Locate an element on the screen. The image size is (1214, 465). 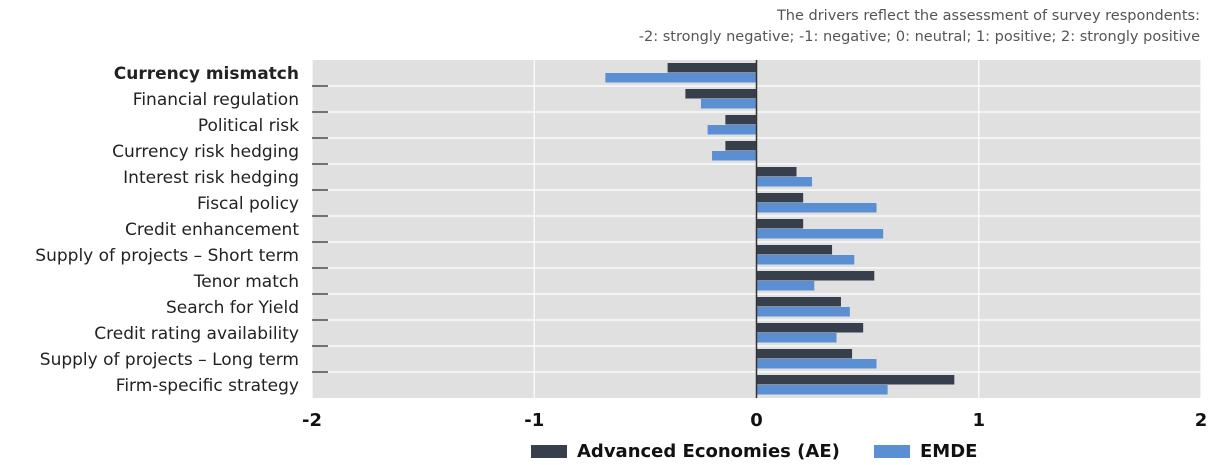
legend-item-emde: EMDE is located at coordinates (925, 451).